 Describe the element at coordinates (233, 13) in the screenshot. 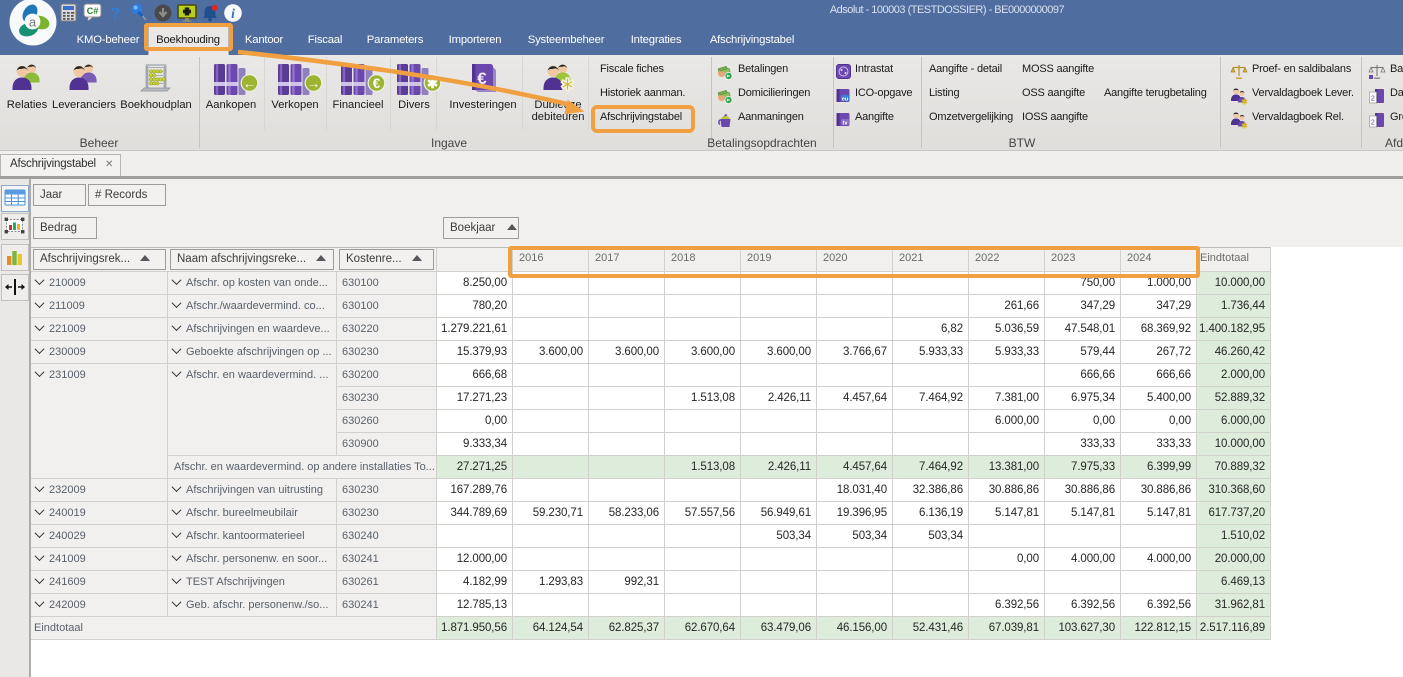

I see `svg-text: i` at that location.